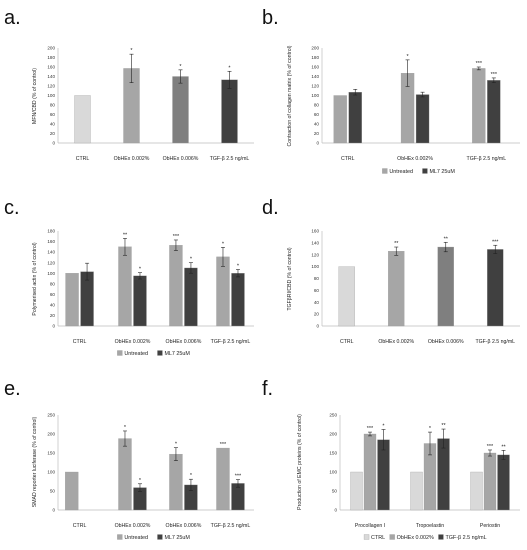  What do you see at coordinates (12, 18) in the screenshot?
I see `panel-letter: a.` at bounding box center [12, 18].